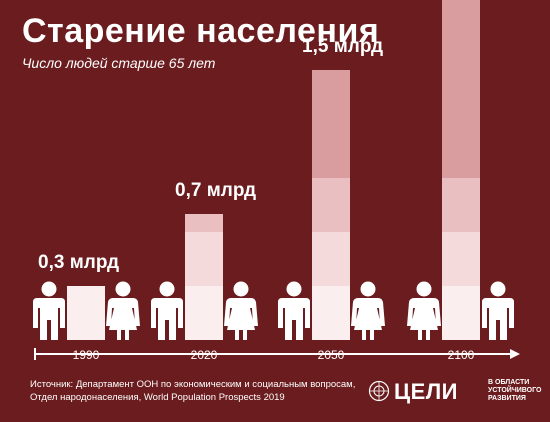  I want to click on logo-tagline-line: В ОБЛАСТИ, so click(509, 382).